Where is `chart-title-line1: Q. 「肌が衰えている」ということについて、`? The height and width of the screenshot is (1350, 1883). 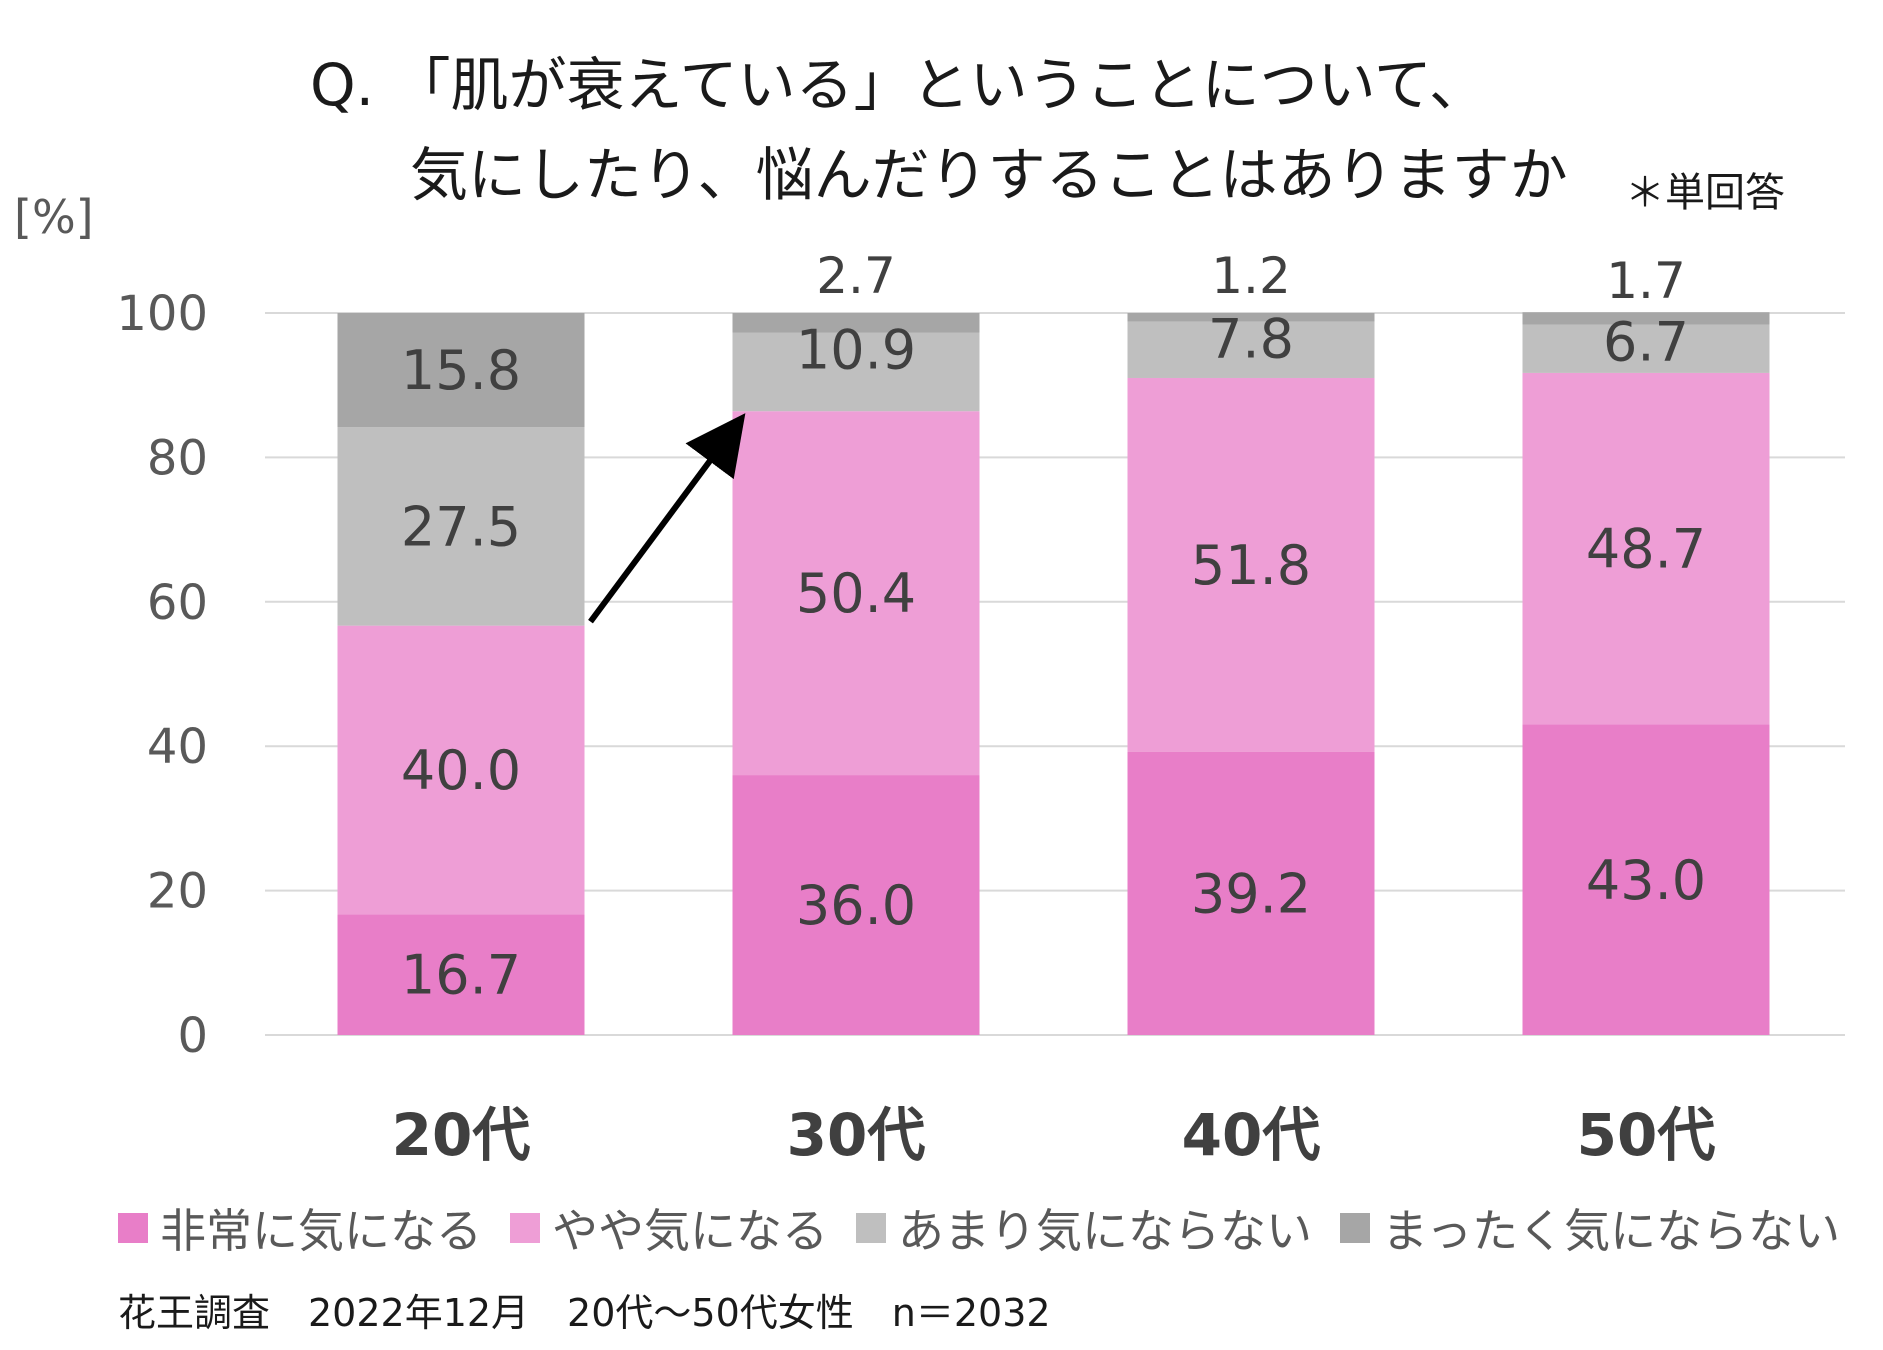 chart-title-line1: Q. 「肌が衰えている」ということについて、 is located at coordinates (898, 85).